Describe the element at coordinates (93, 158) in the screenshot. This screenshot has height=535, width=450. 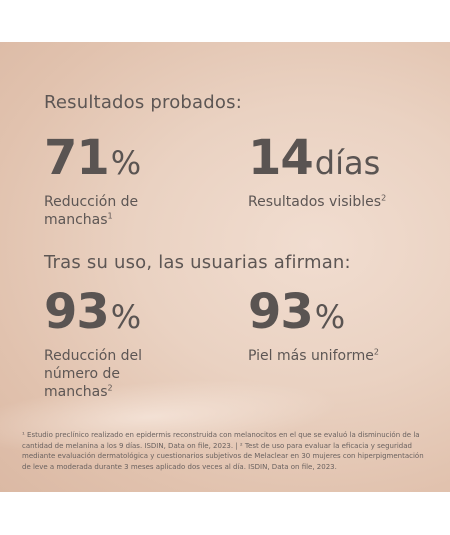
I see `stat-value: 71%` at that location.